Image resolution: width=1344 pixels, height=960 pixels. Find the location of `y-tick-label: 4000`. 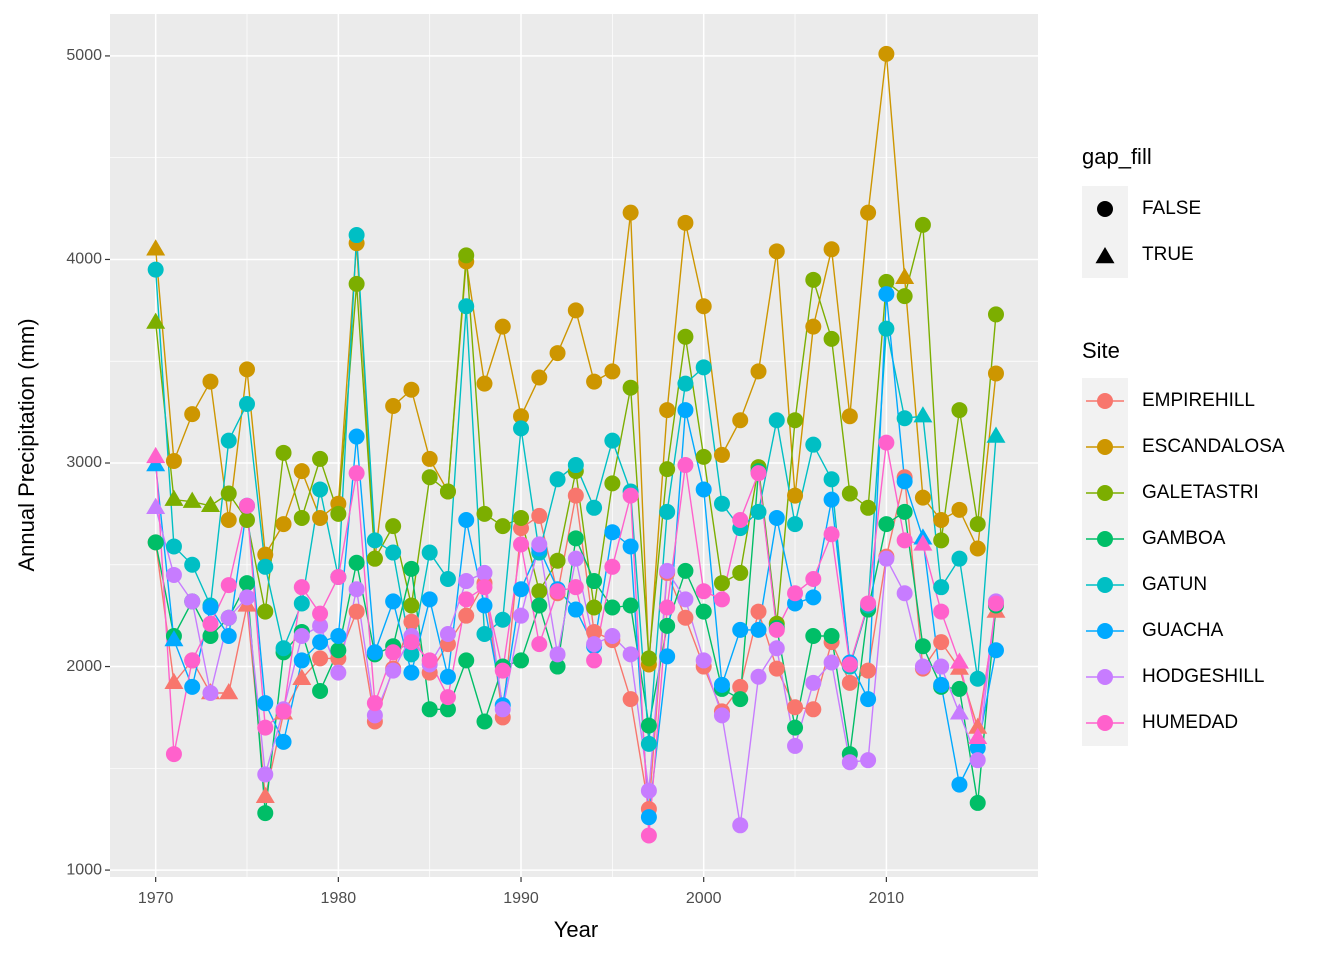

y-tick-label: 4000 is located at coordinates (84, 259).